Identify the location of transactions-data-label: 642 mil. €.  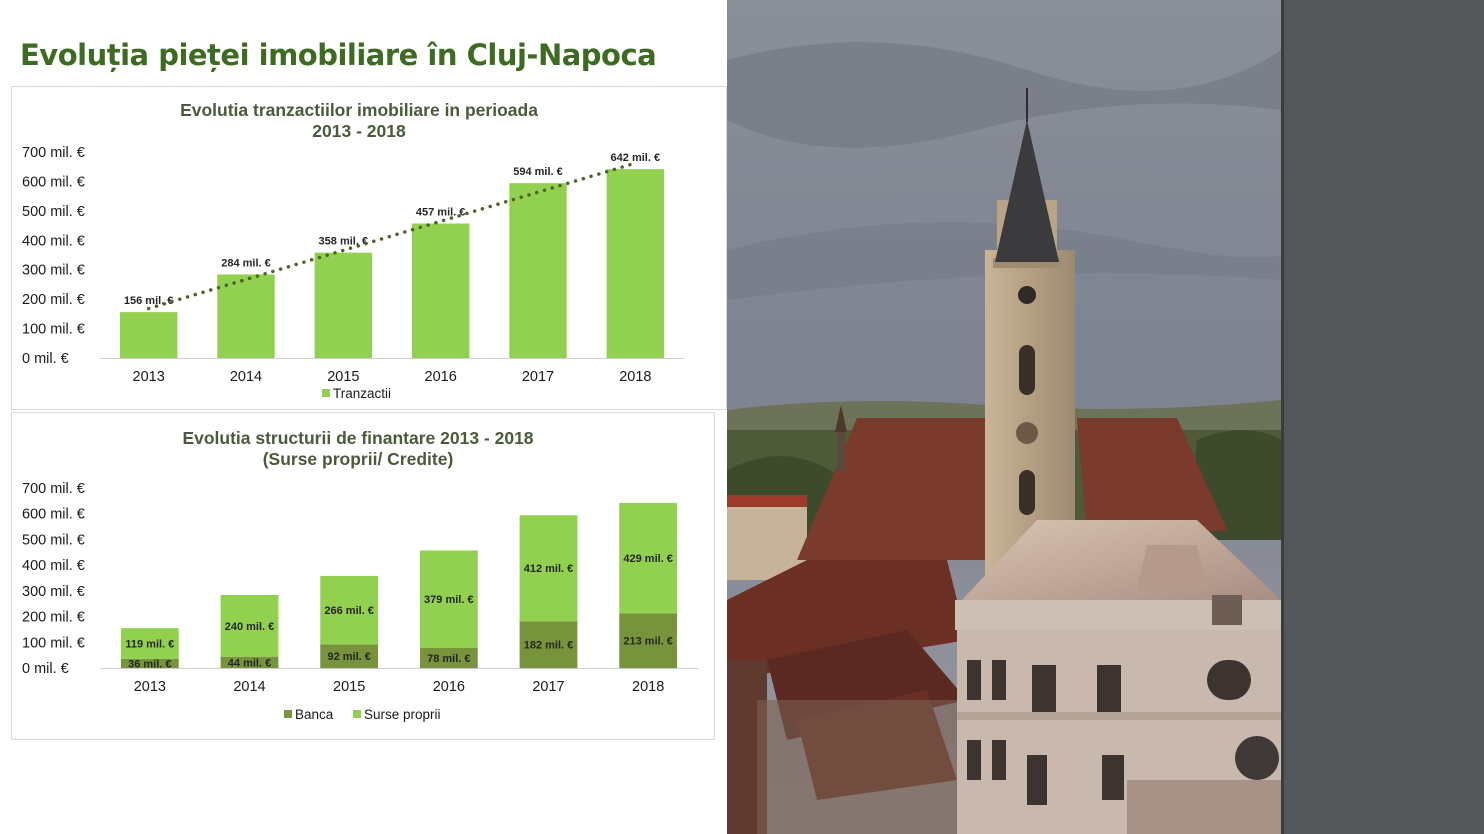
(636, 158).